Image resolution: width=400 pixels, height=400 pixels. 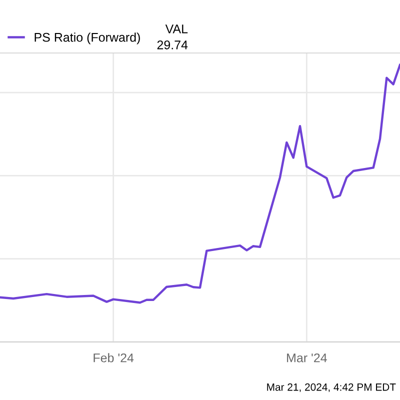 I want to click on text: 29.74, so click(x=172, y=45).